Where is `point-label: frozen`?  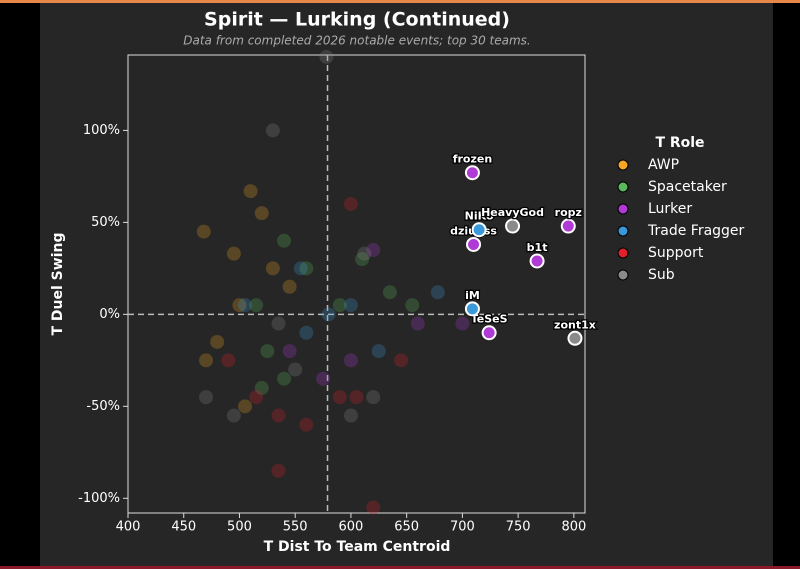
point-label: frozen is located at coordinates (472, 159).